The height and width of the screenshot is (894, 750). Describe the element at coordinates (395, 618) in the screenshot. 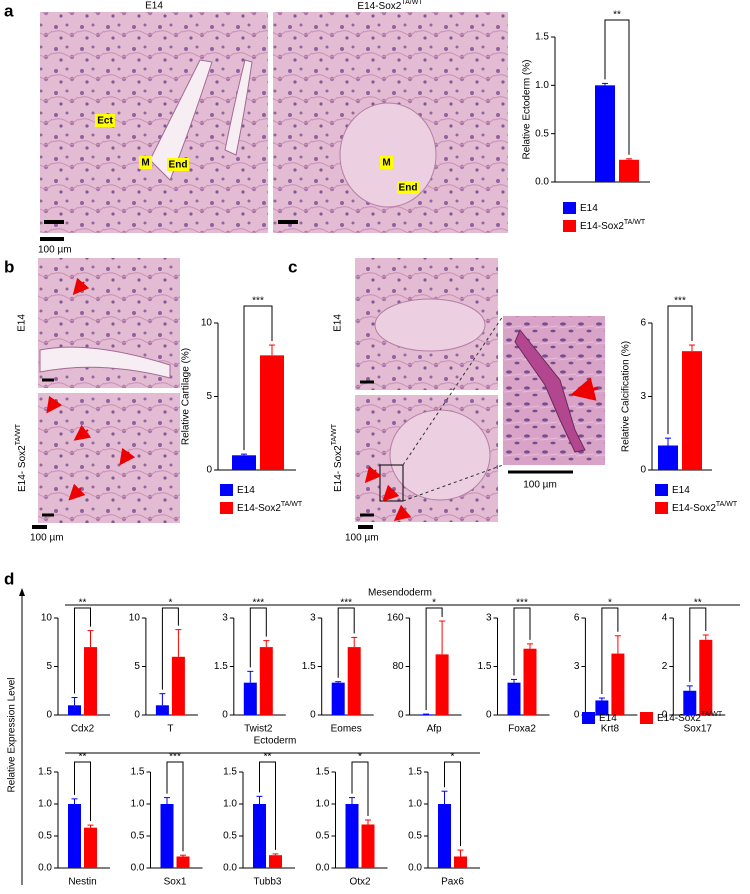

I see `y-tick-label: 160` at that location.